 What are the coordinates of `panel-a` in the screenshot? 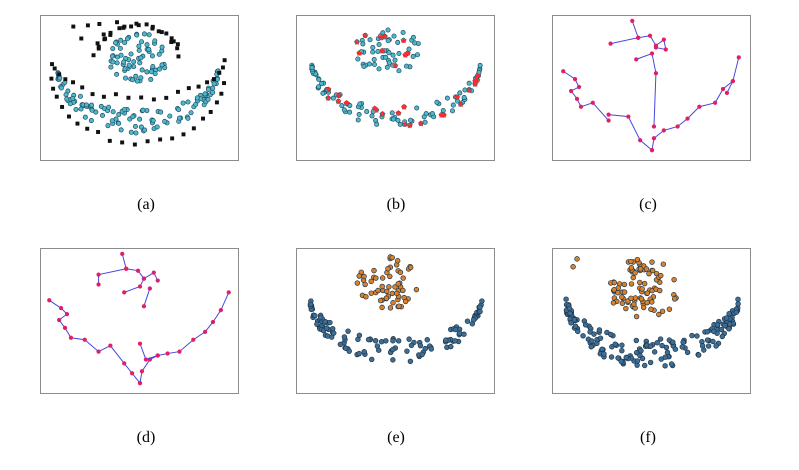 It's located at (139, 88).